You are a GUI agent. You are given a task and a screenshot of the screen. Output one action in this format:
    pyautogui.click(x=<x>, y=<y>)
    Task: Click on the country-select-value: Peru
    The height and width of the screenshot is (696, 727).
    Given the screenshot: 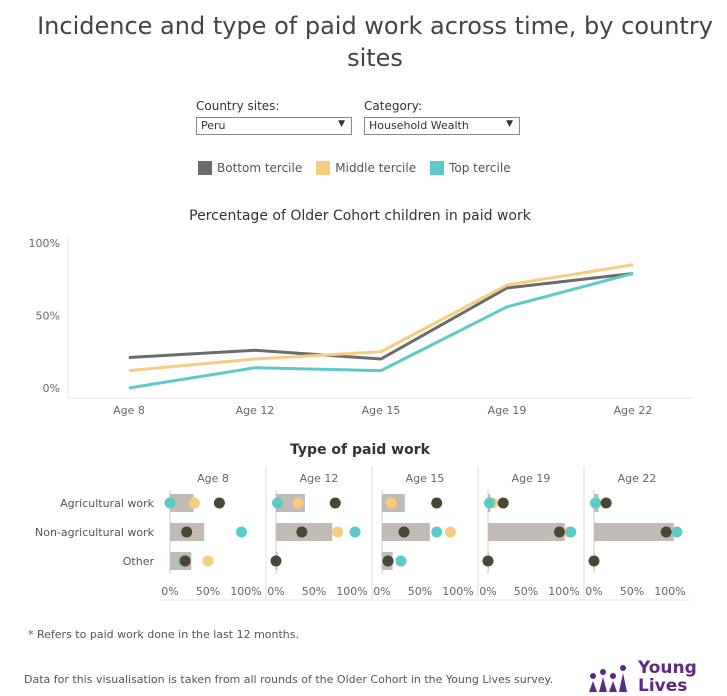 What is the action you would take?
    pyautogui.click(x=213, y=125)
    